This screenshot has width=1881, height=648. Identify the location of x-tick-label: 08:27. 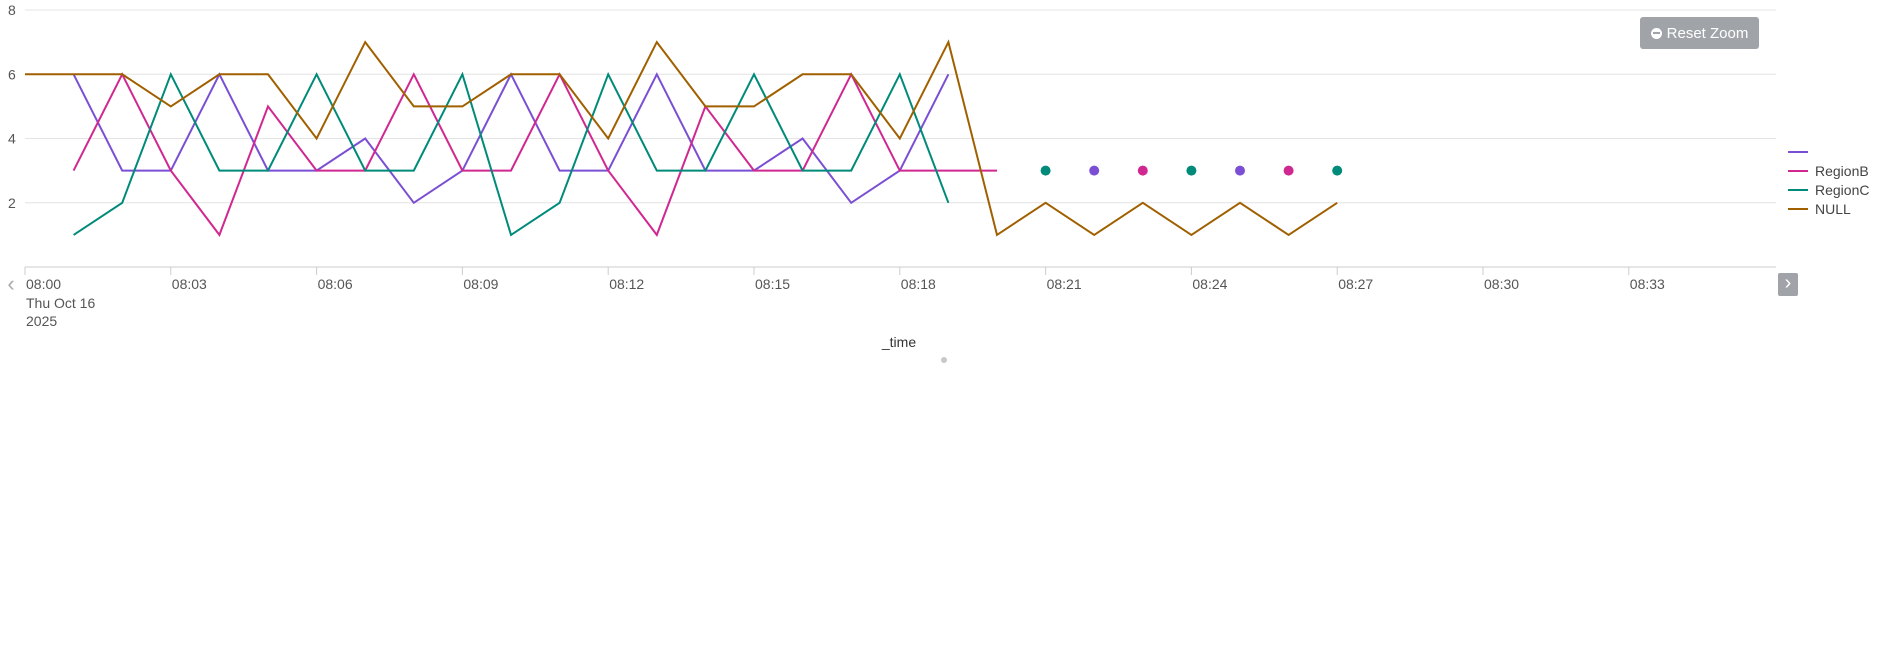
(1355, 284).